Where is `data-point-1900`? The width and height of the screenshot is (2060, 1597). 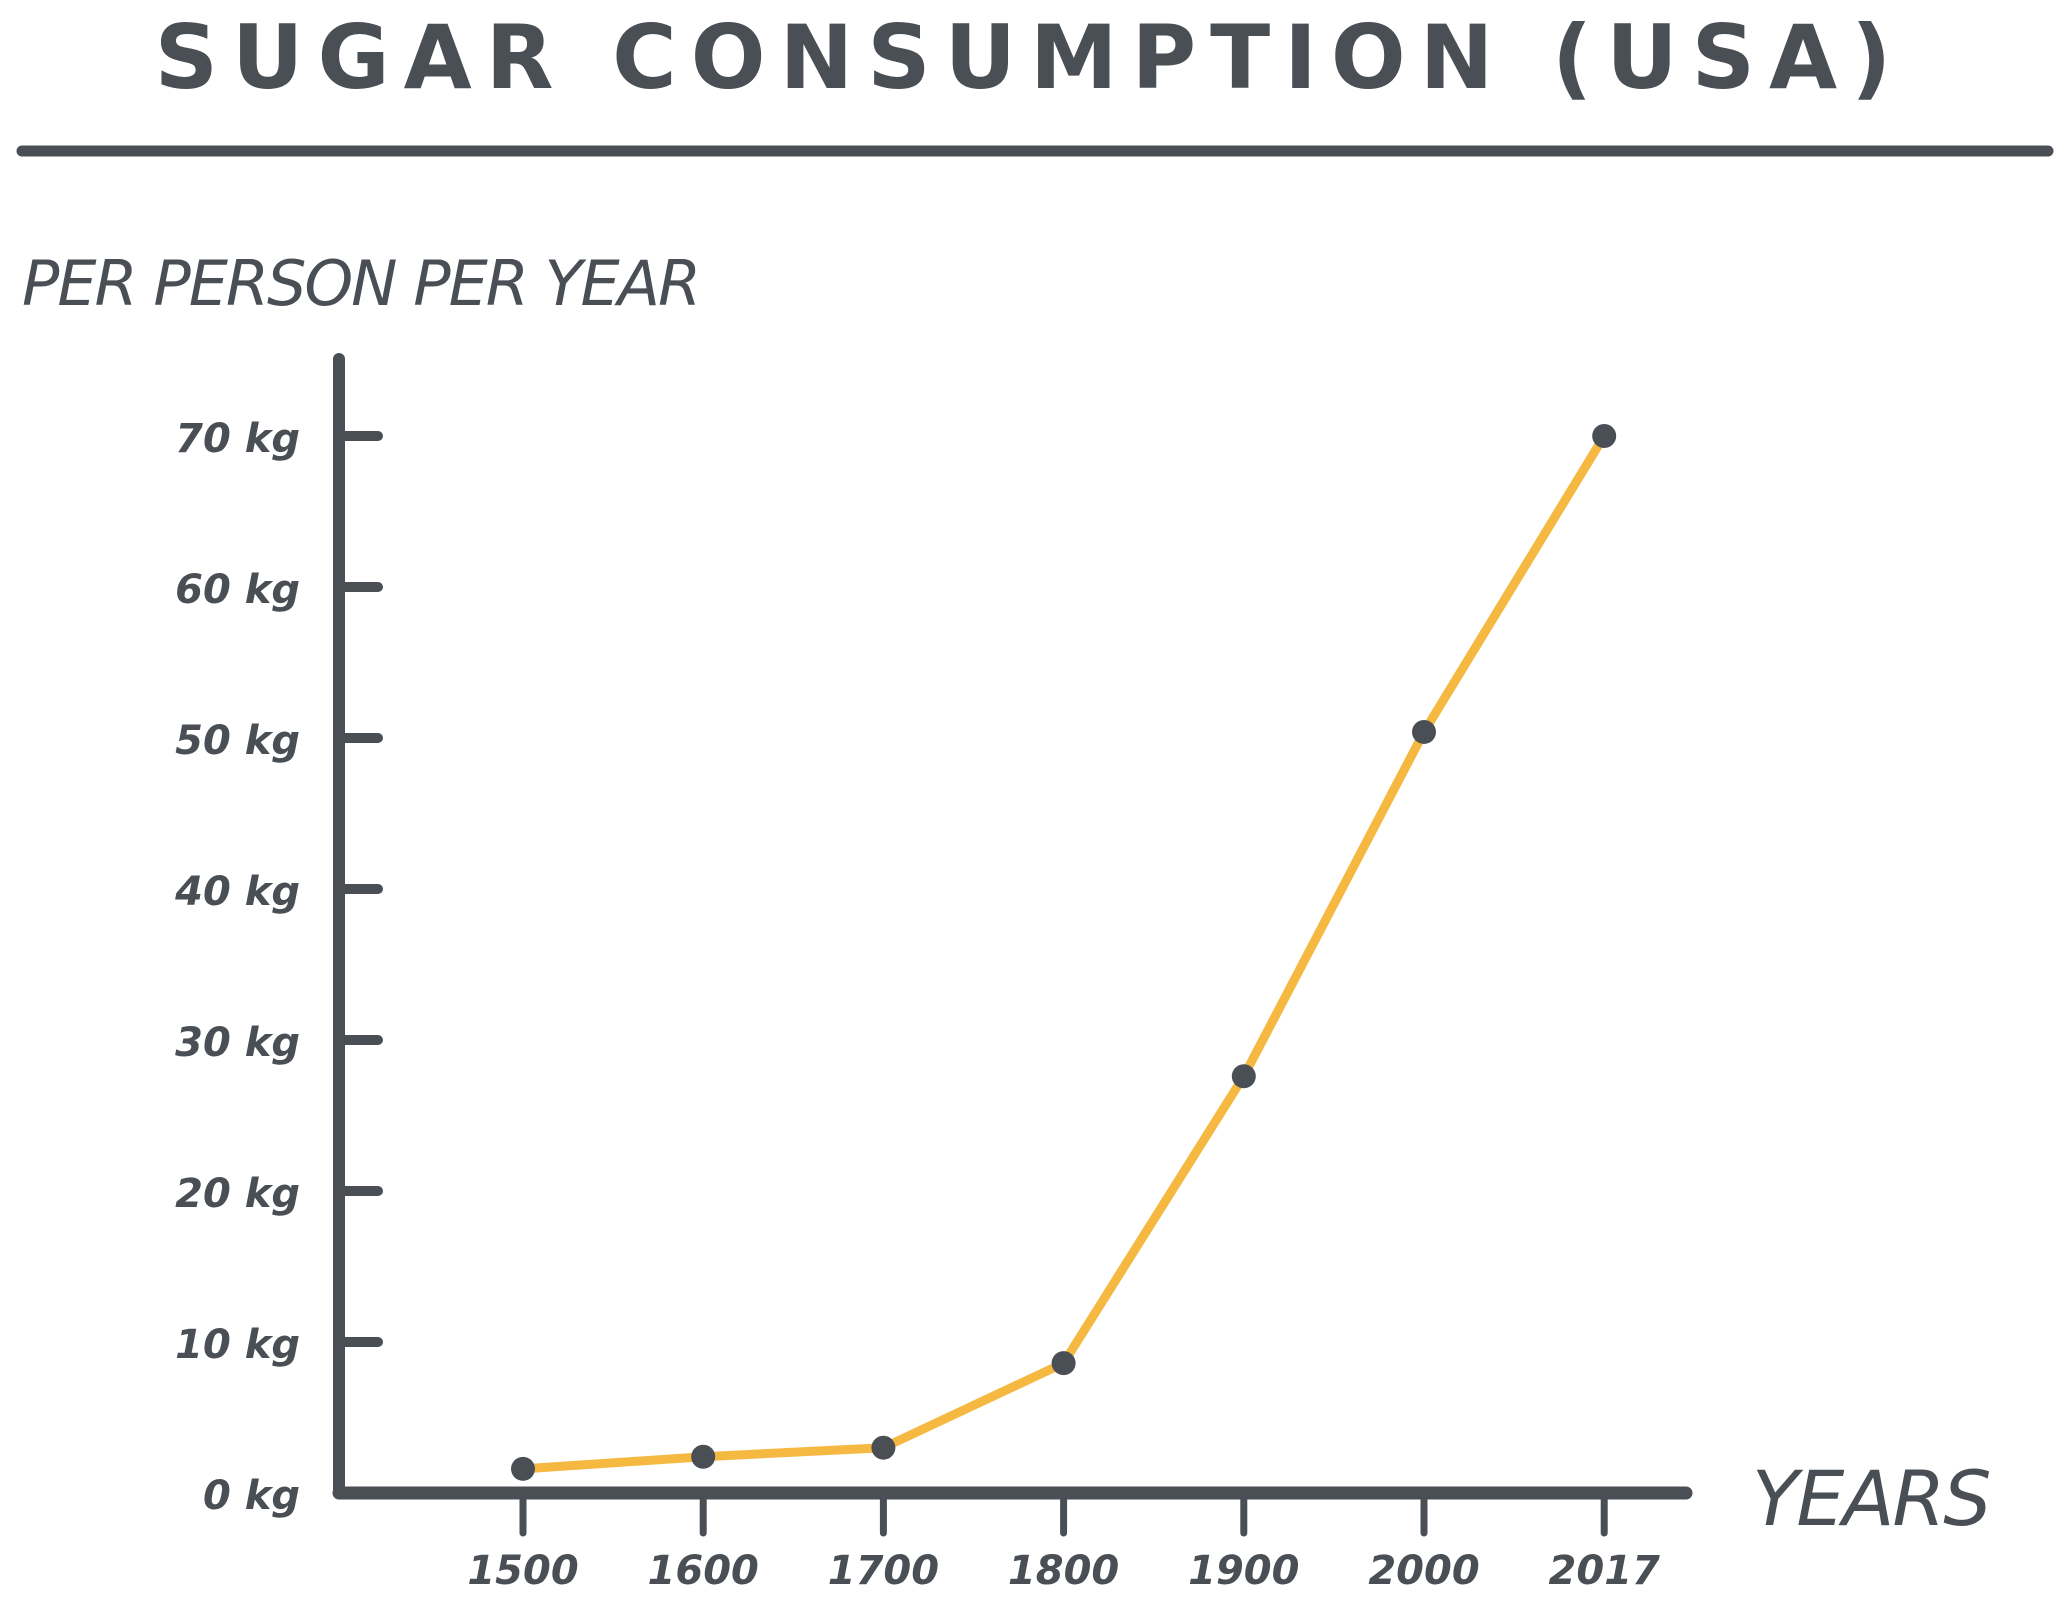
data-point-1900 is located at coordinates (1243, 1076).